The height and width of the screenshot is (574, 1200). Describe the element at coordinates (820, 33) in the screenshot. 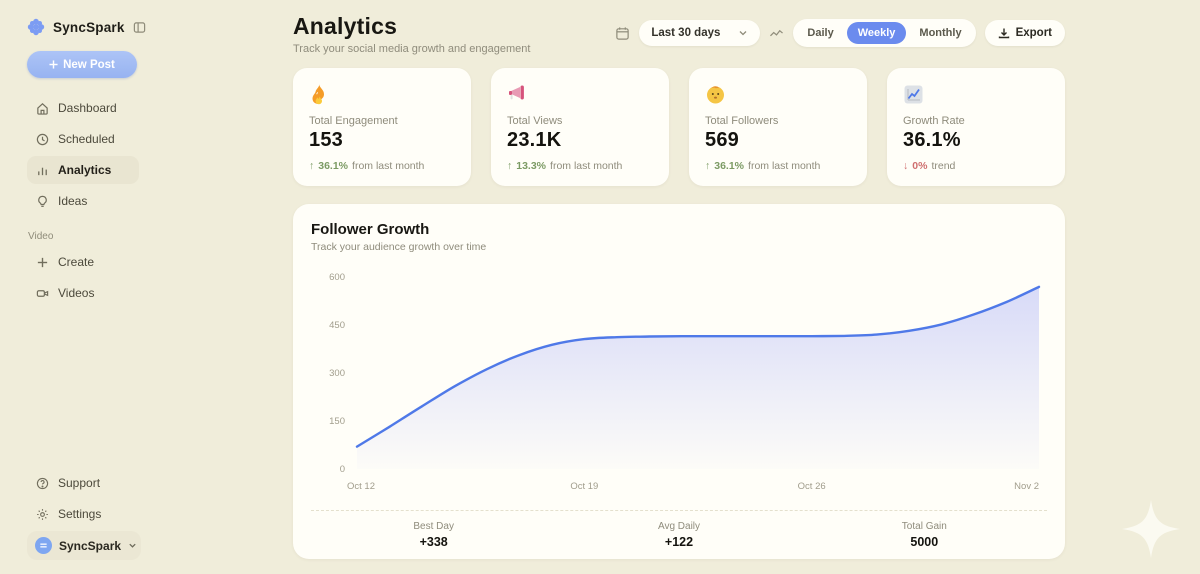

I see `view-daily-button: Daily` at that location.